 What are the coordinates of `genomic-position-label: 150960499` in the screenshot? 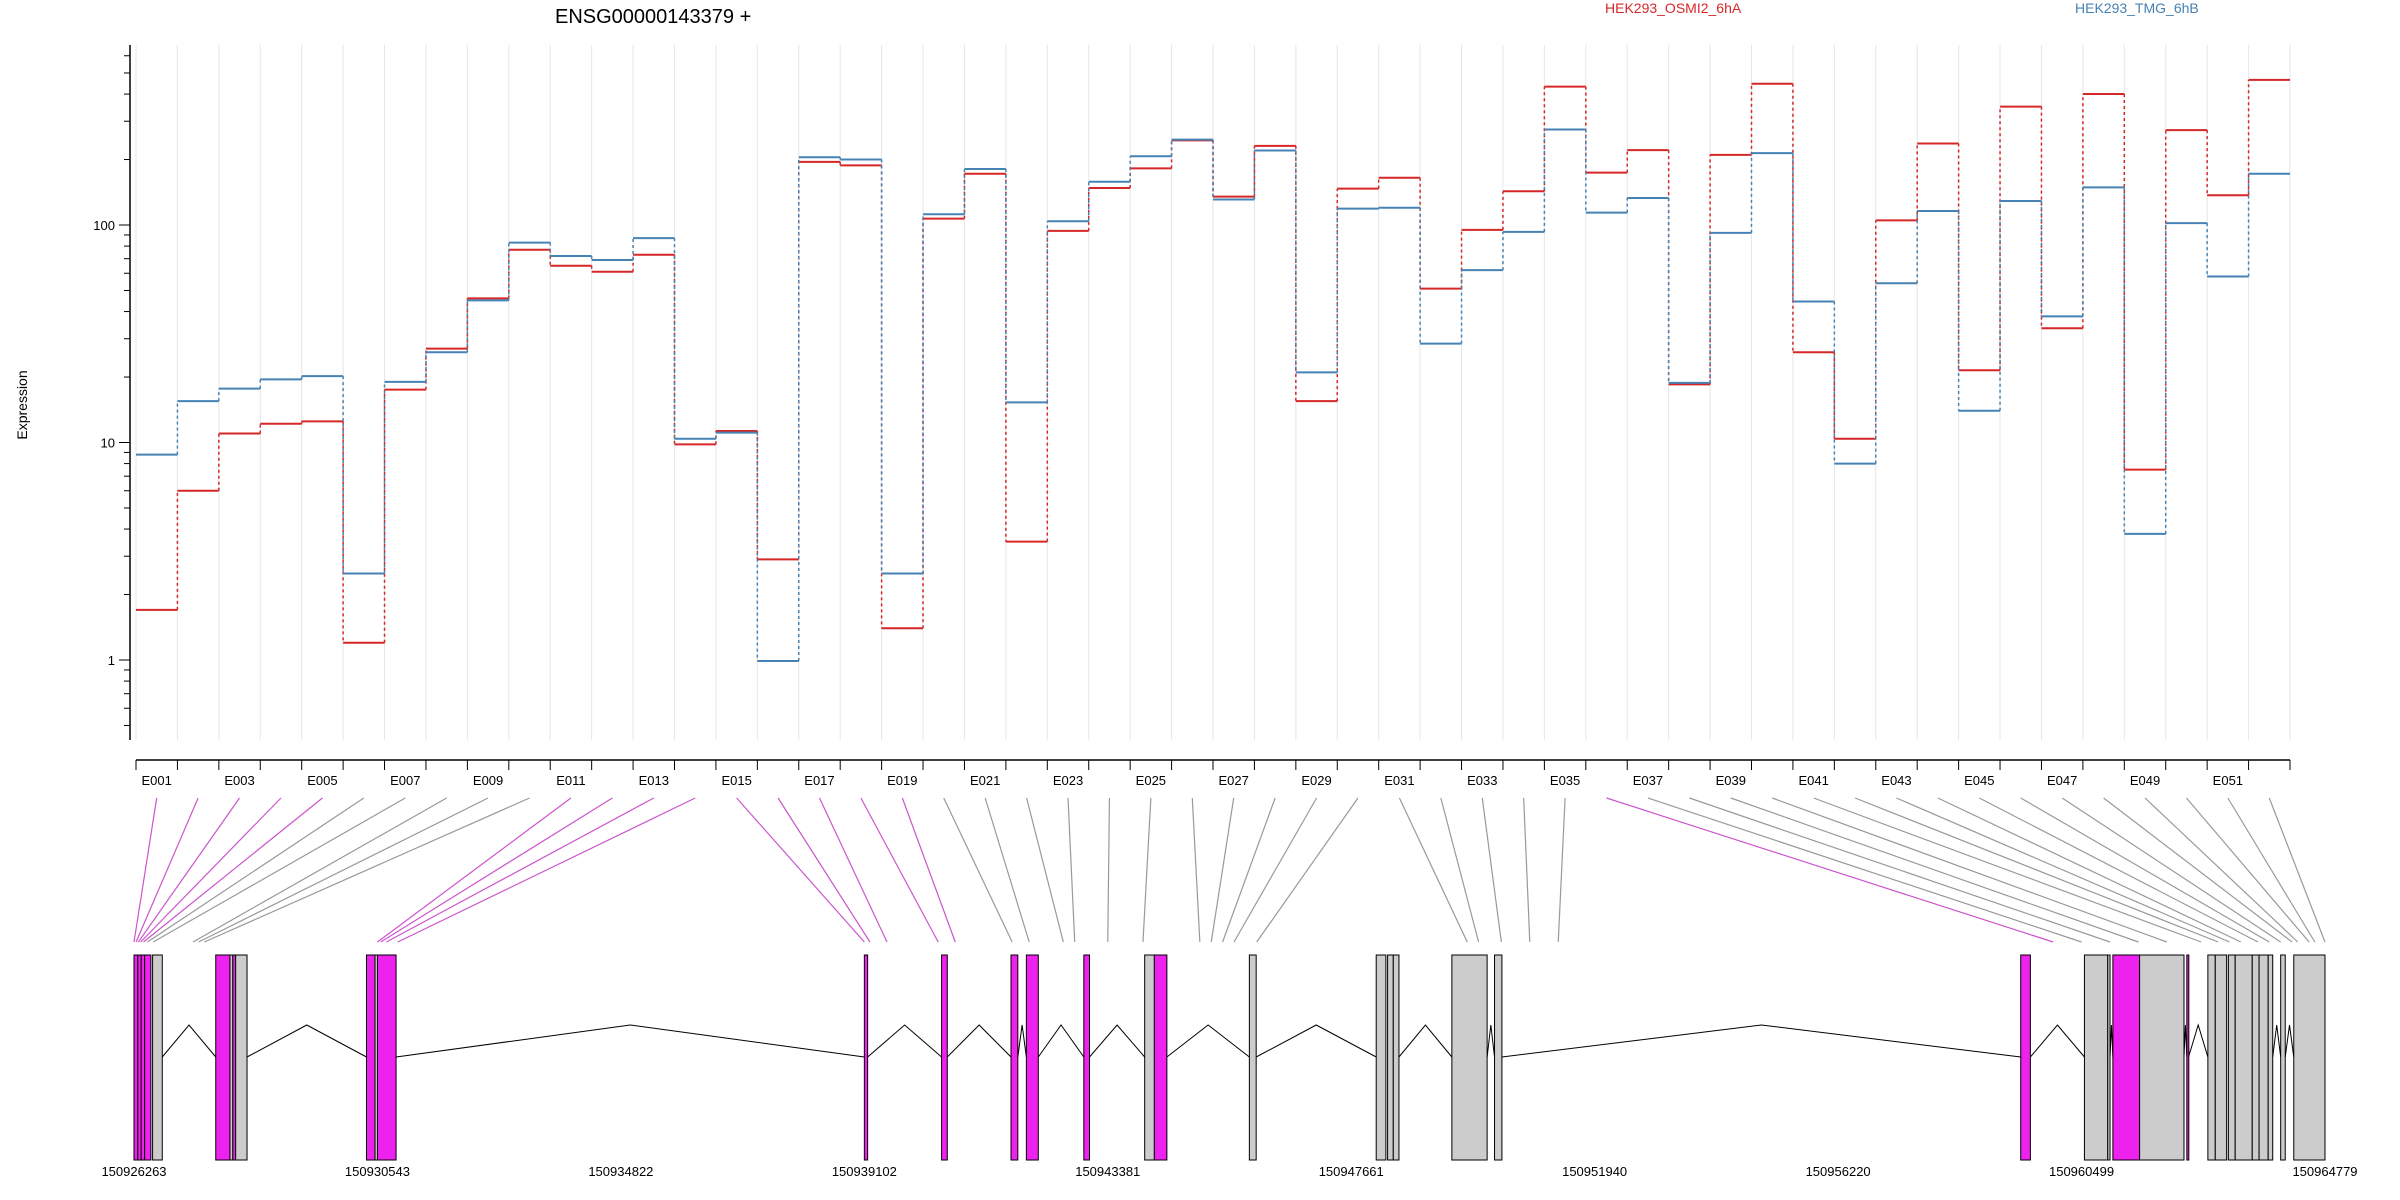 It's located at (2081, 1171).